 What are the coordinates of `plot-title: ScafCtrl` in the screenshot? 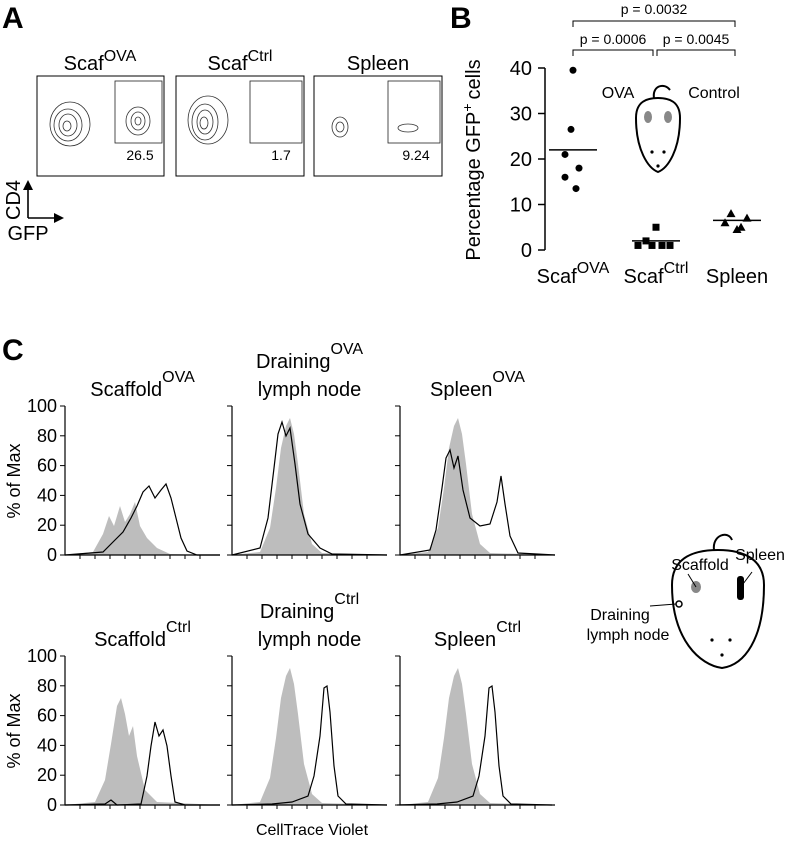 It's located at (240, 61).